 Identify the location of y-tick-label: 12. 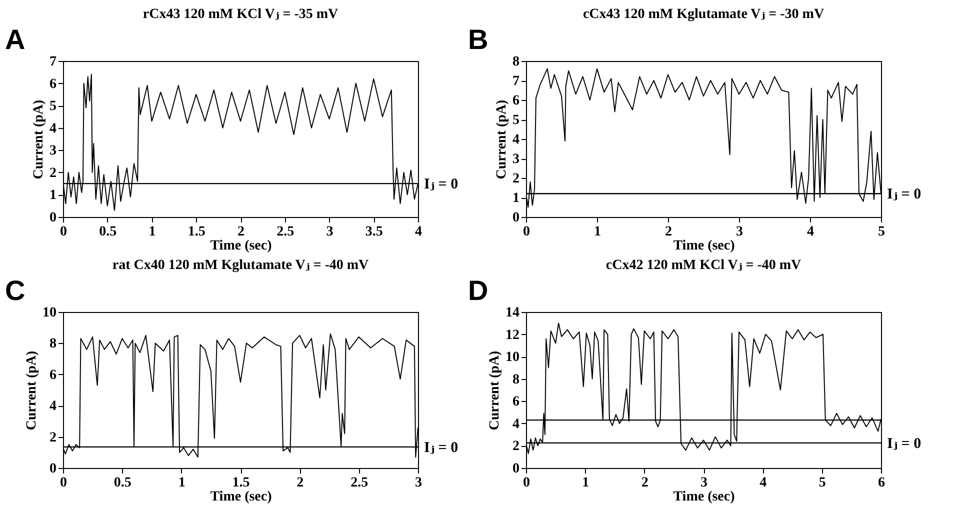
(513, 335).